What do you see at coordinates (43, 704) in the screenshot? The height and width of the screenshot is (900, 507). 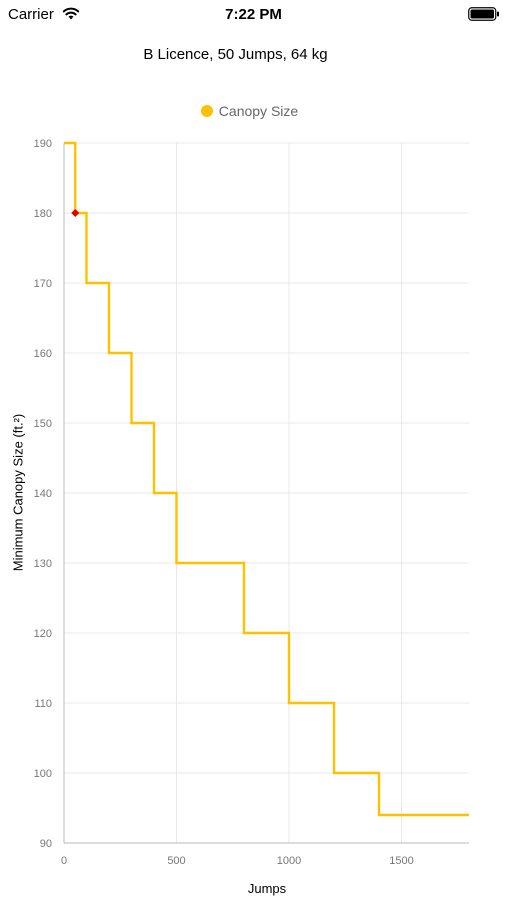 I see `y-tick-label: 110` at bounding box center [43, 704].